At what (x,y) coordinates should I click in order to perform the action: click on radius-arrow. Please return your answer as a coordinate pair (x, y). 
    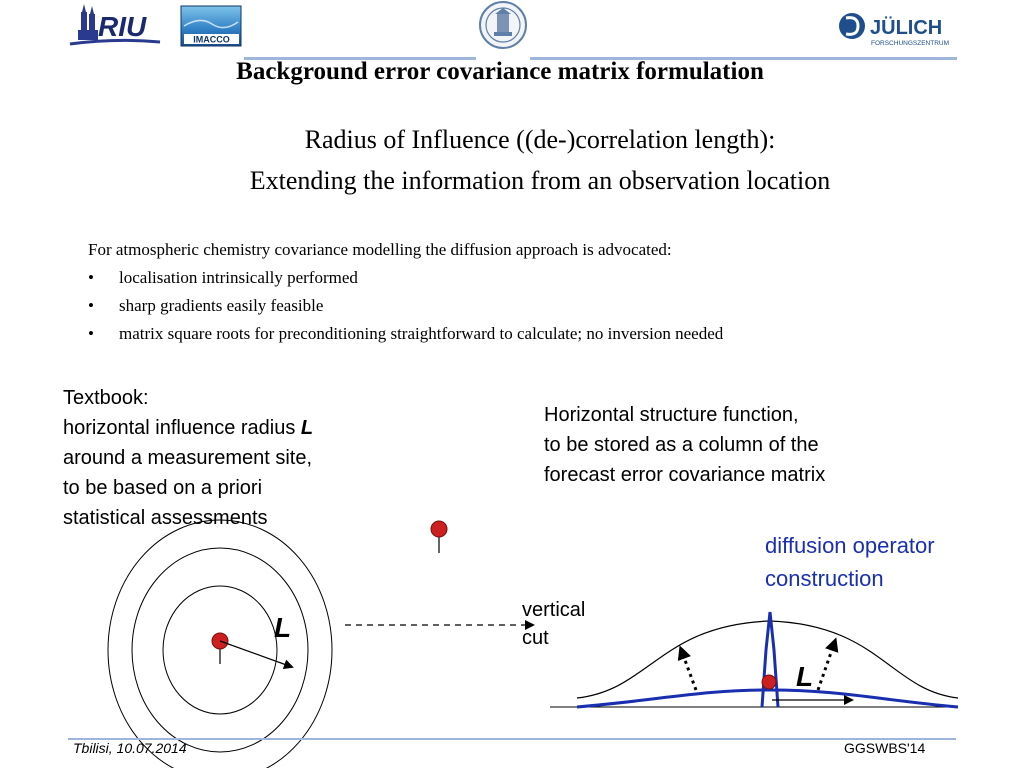
    Looking at the image, I should click on (256, 654).